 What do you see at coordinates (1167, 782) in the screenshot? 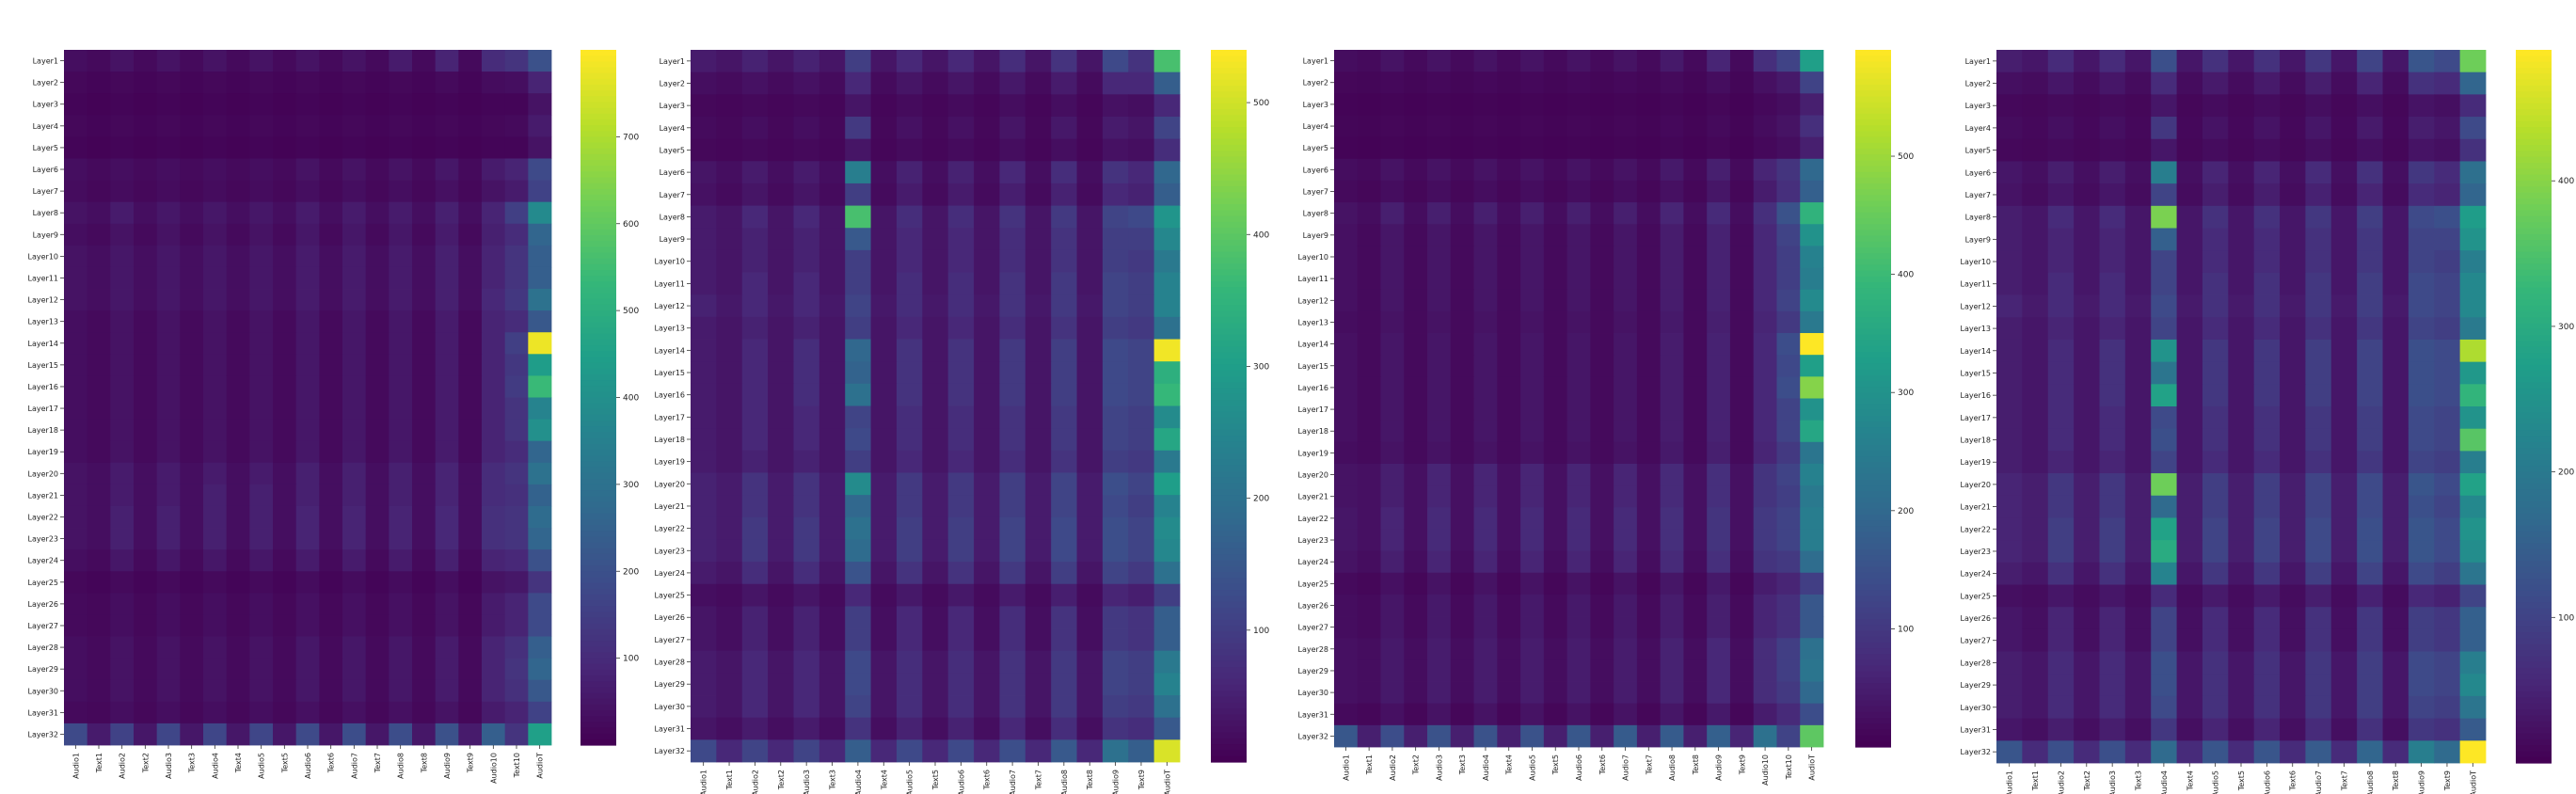
I see `x-tick-label: AudioT` at bounding box center [1167, 782].